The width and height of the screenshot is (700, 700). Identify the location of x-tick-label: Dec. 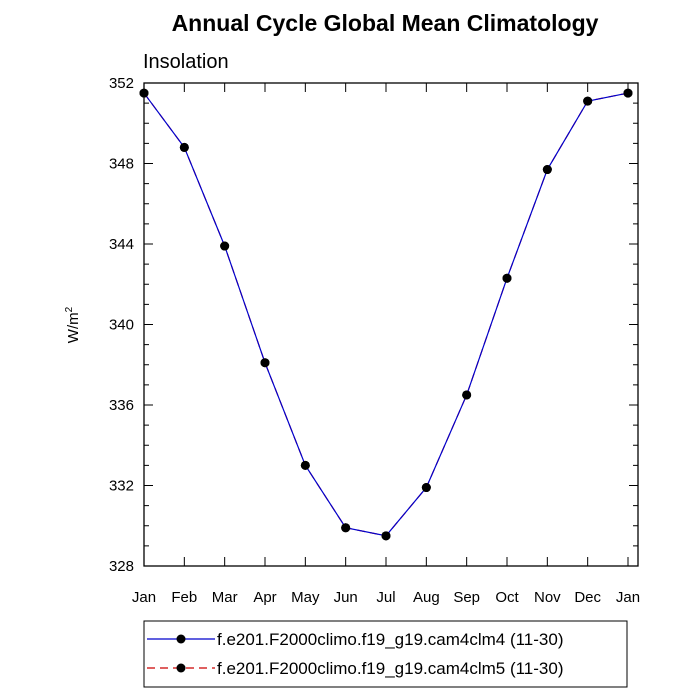
(587, 597).